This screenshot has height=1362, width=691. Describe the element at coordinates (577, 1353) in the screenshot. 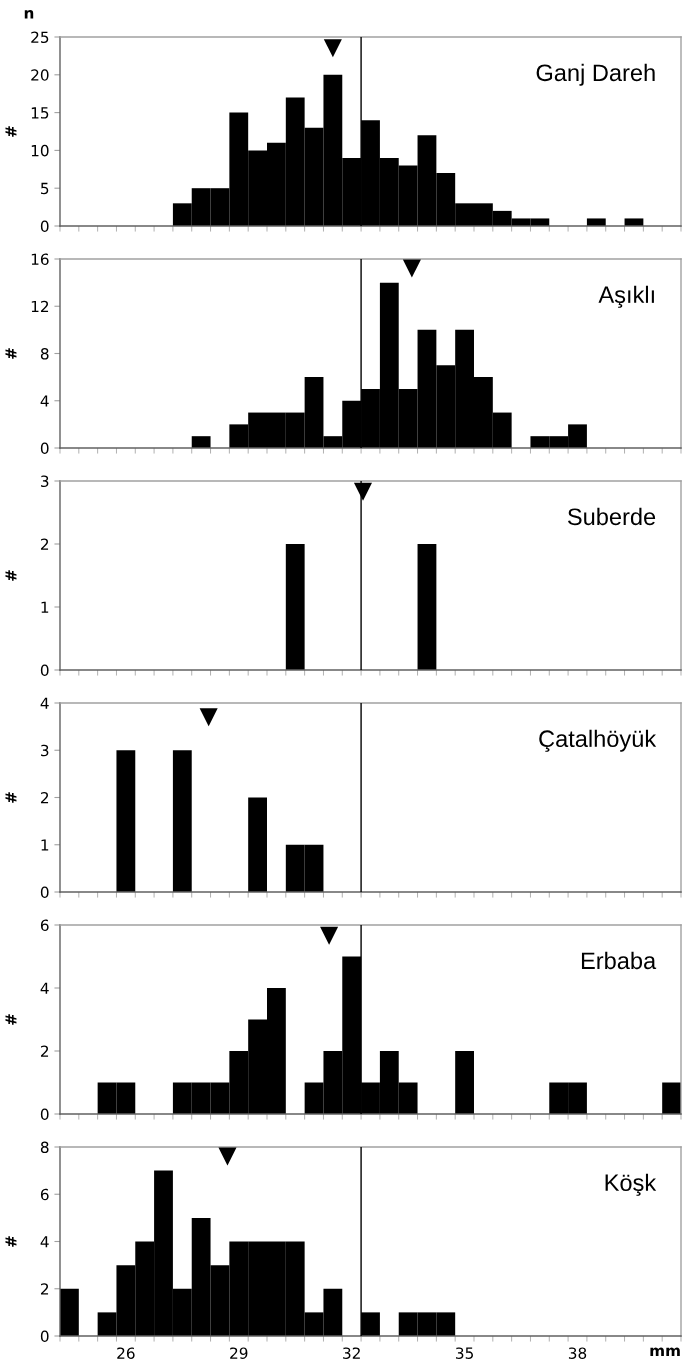

I see `x-tick-label: 38` at that location.